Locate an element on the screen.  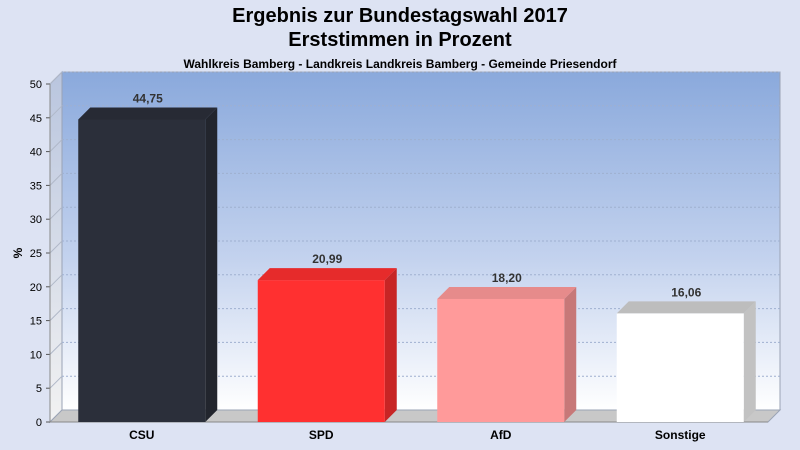
chart-title: Ergebnis zur Bundestagswahl 2017 is located at coordinates (400, 16).